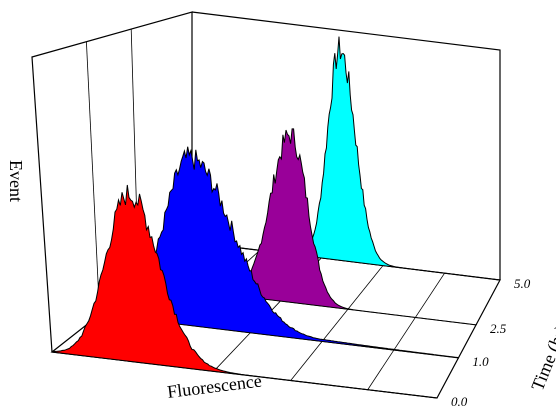  I want to click on z-tick-label: 0.0, so click(459, 401).